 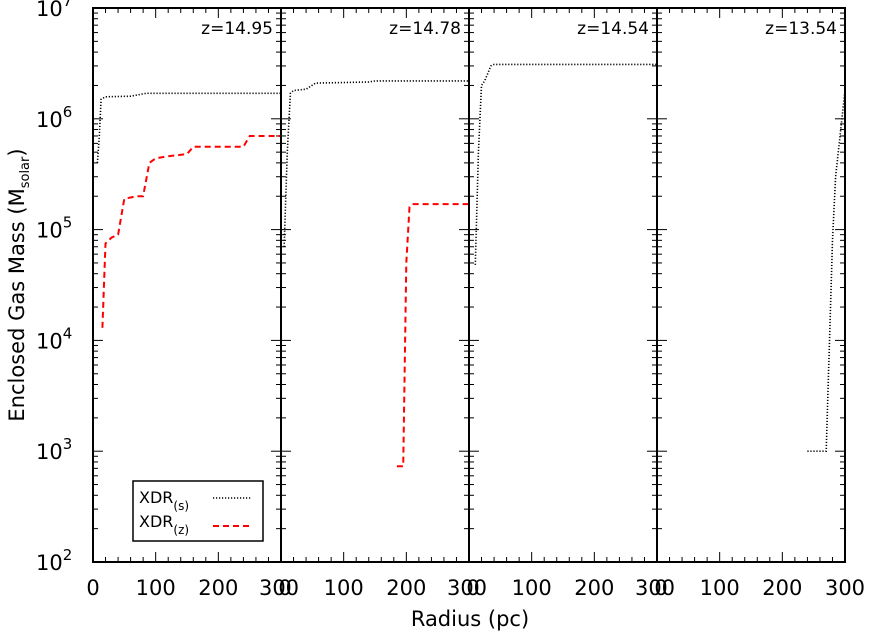 I want to click on x-axis-title: Radius (pc), so click(x=470, y=619).